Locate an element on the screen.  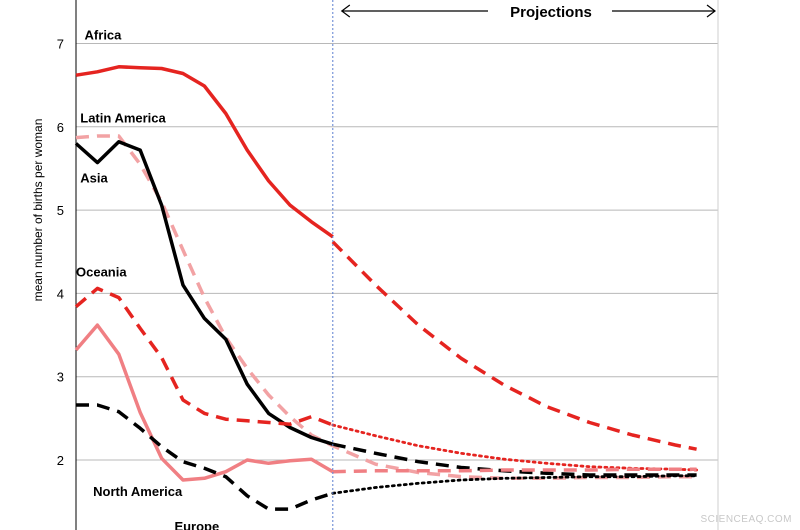
y-tick-label-5: 5 is located at coordinates (60, 210).